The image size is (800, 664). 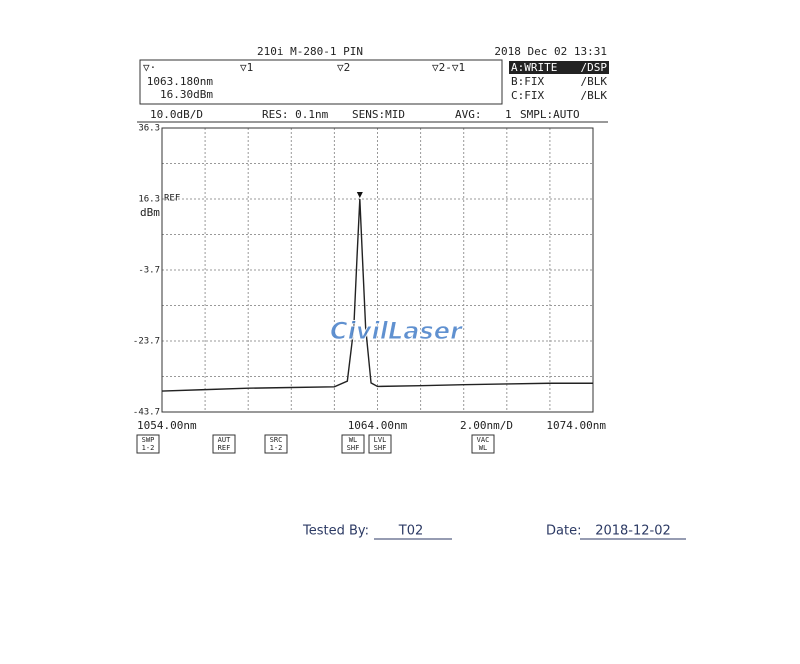 I want to click on date: 2018-12-02, so click(x=633, y=531).